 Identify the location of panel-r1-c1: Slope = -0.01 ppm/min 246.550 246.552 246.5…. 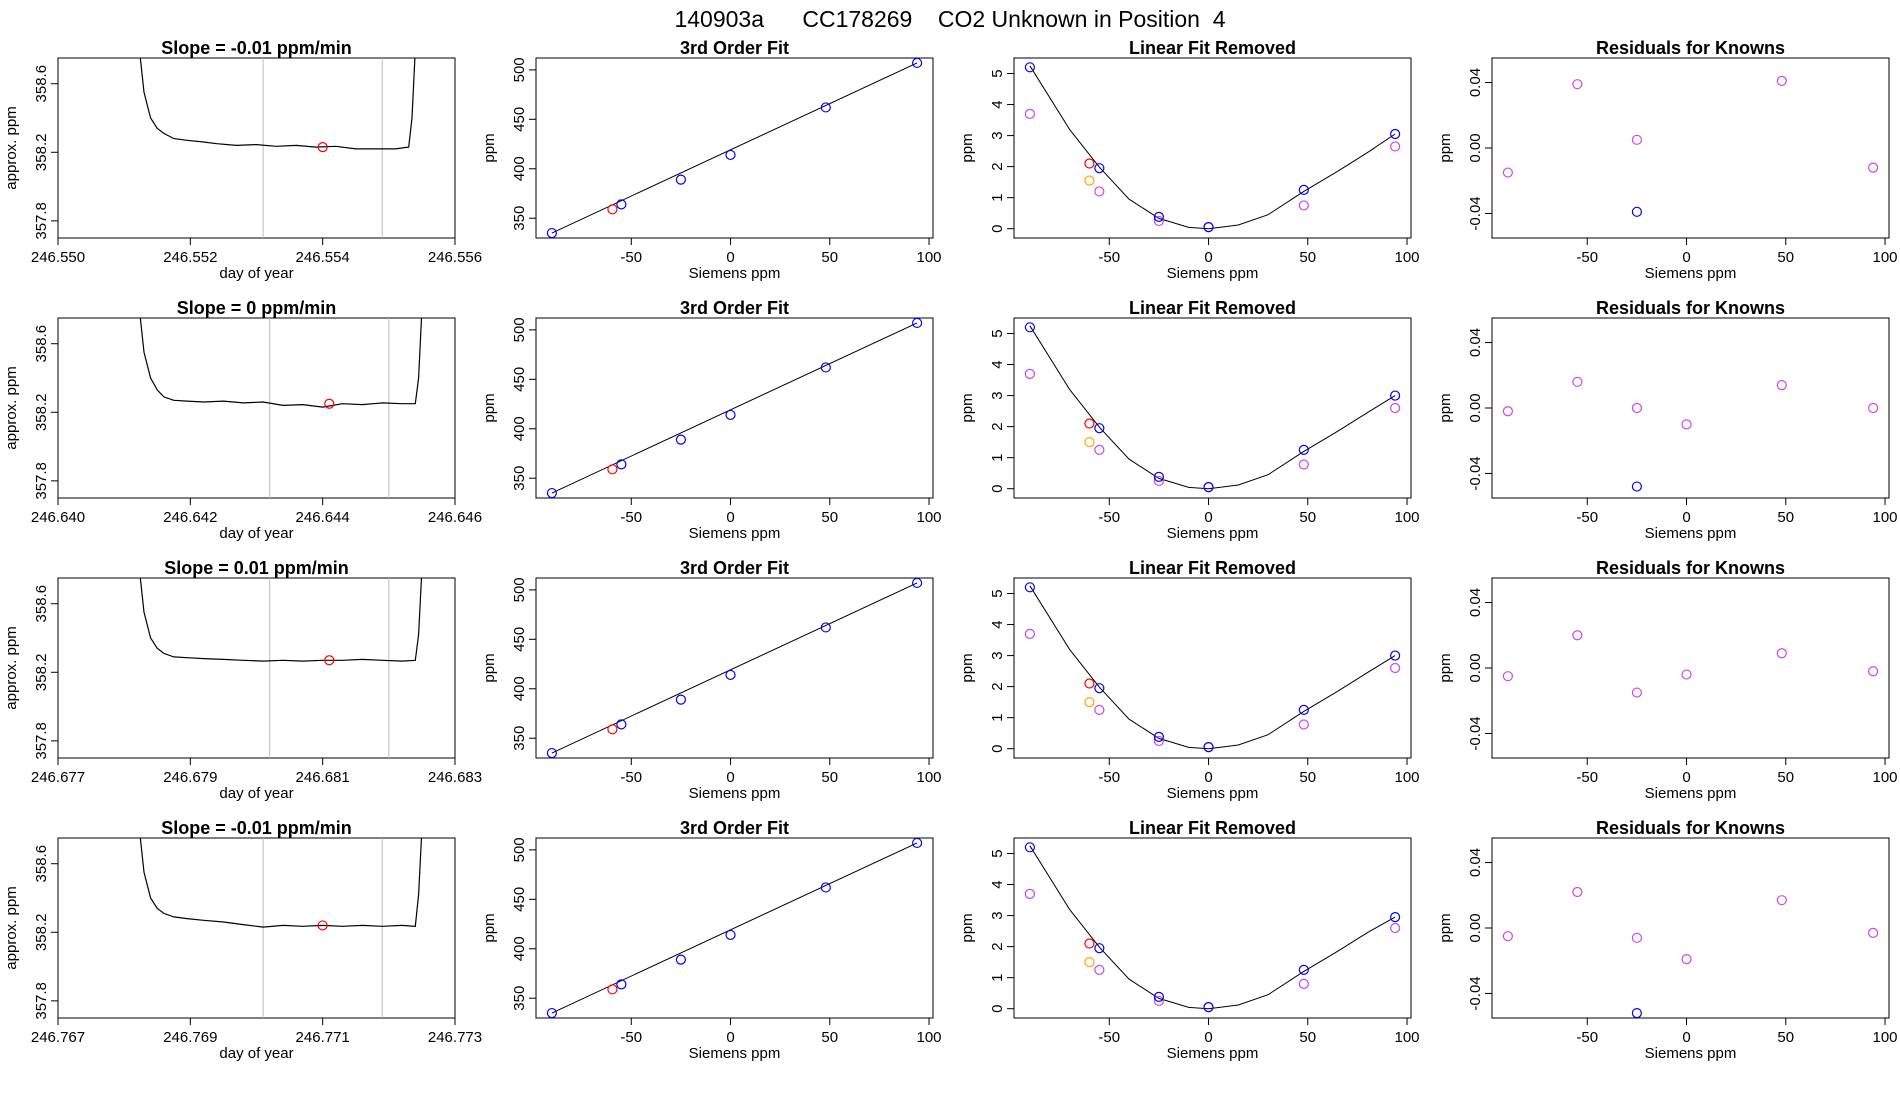
(242, 160).